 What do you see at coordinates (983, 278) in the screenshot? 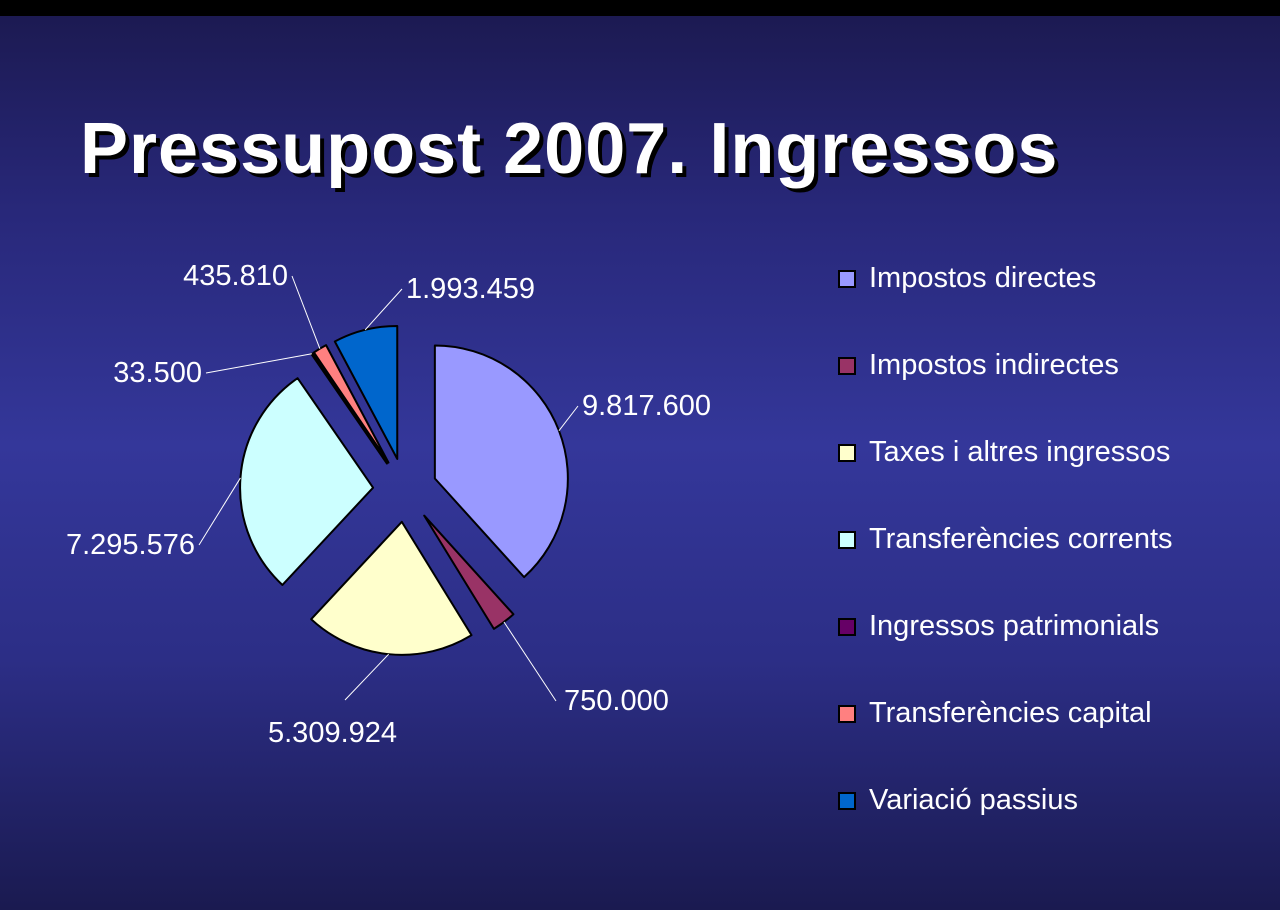
I see `legend-label: Impostos directes` at bounding box center [983, 278].